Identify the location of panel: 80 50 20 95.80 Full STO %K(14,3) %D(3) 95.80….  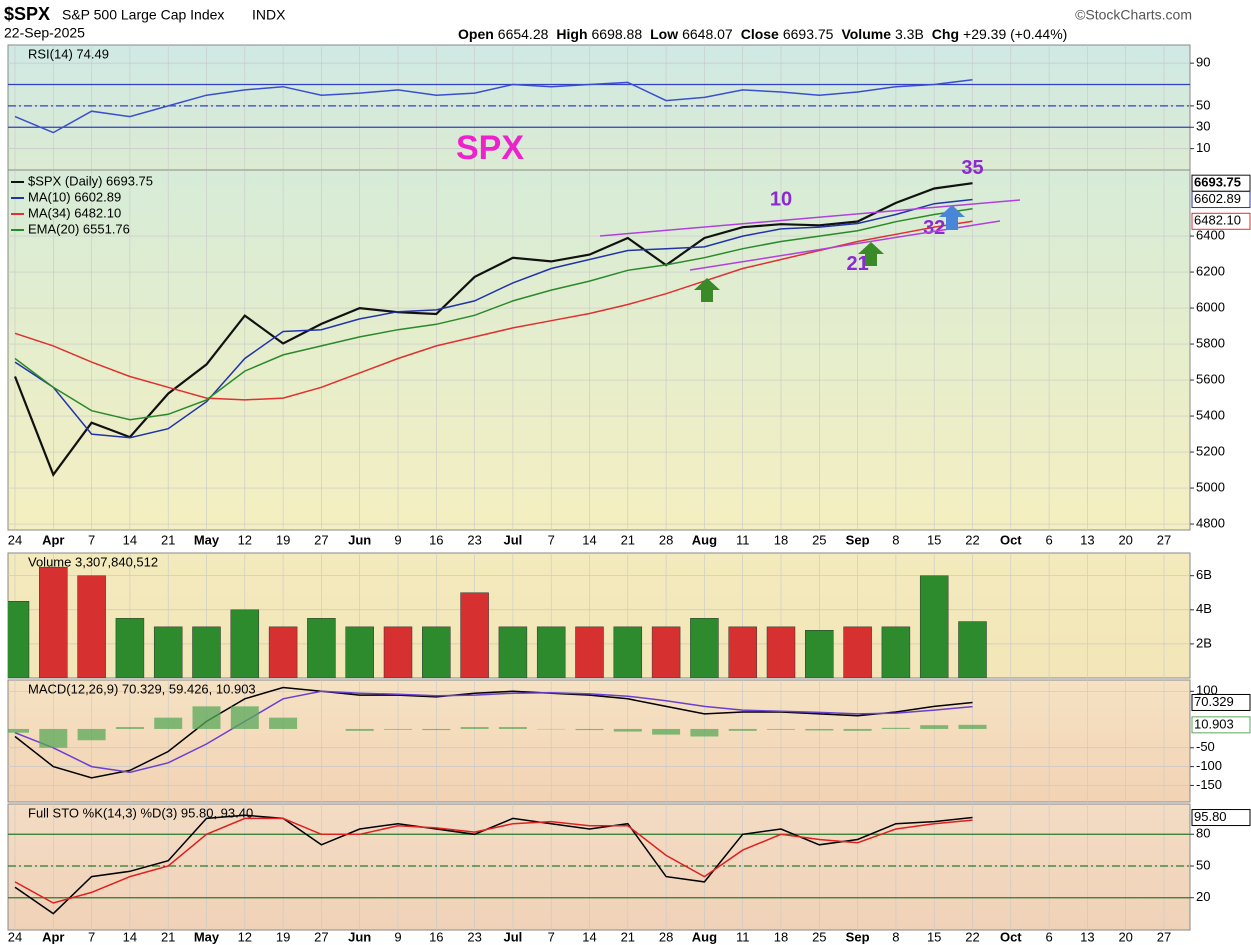
(629, 867).